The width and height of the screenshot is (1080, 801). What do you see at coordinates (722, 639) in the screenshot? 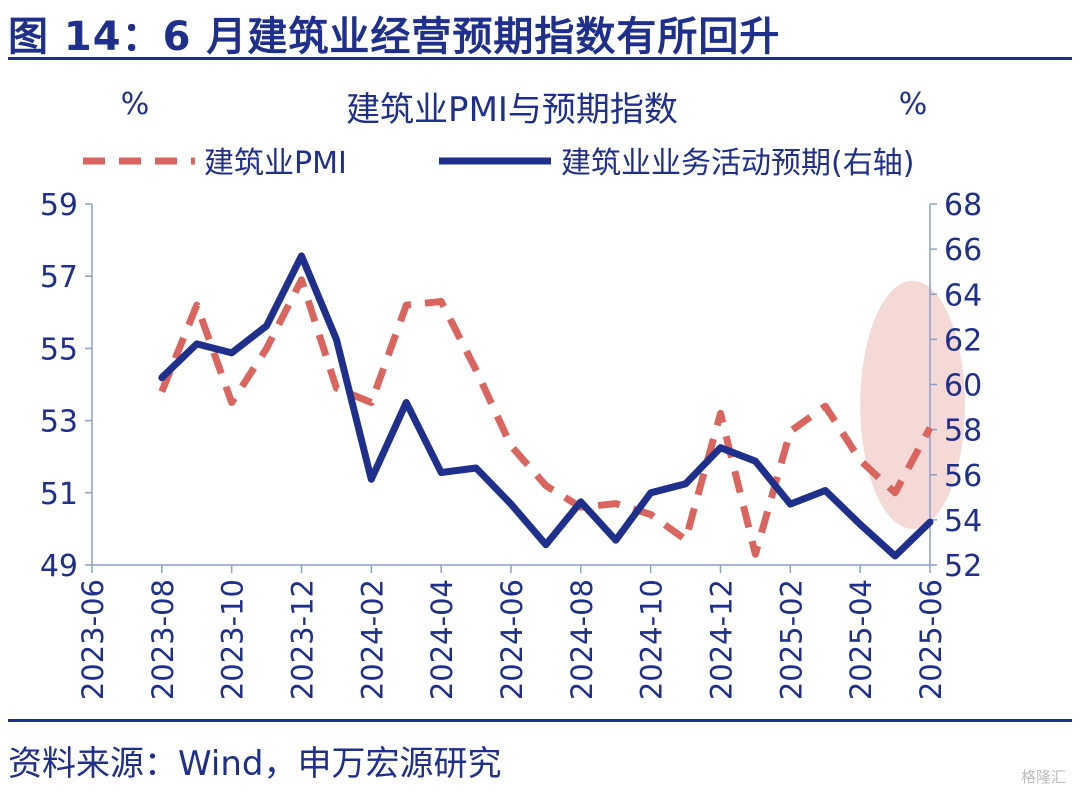
I see `x-tick-label: 2024-12` at bounding box center [722, 639].